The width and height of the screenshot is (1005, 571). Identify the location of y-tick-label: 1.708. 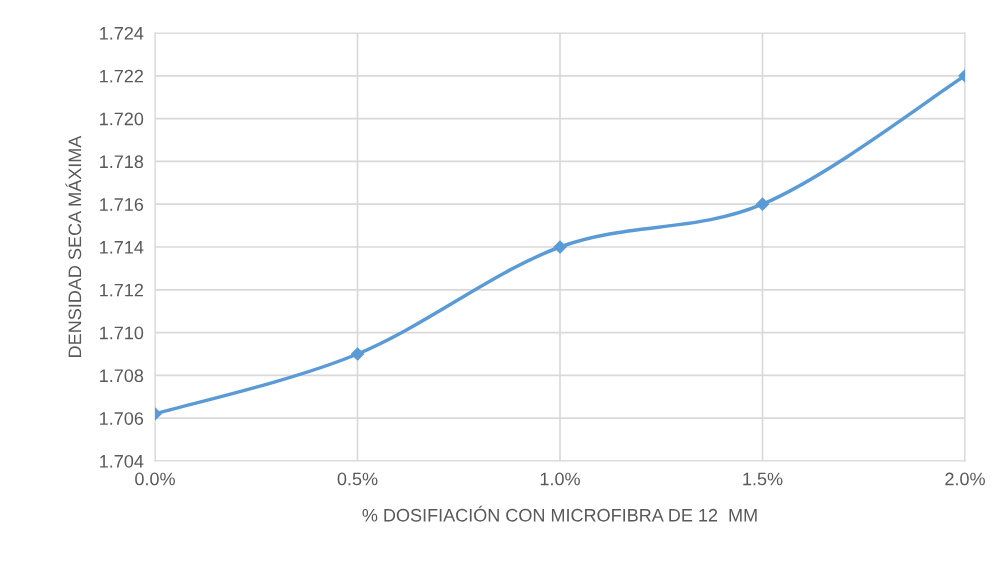
(122, 376).